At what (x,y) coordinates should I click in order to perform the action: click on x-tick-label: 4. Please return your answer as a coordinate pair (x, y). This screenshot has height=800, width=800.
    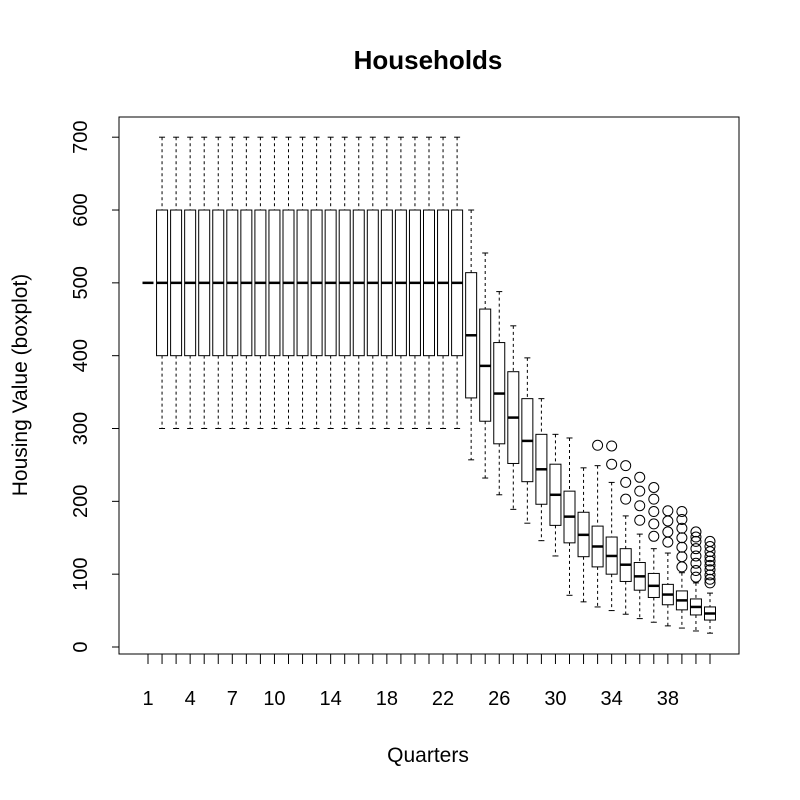
    Looking at the image, I should click on (190, 699).